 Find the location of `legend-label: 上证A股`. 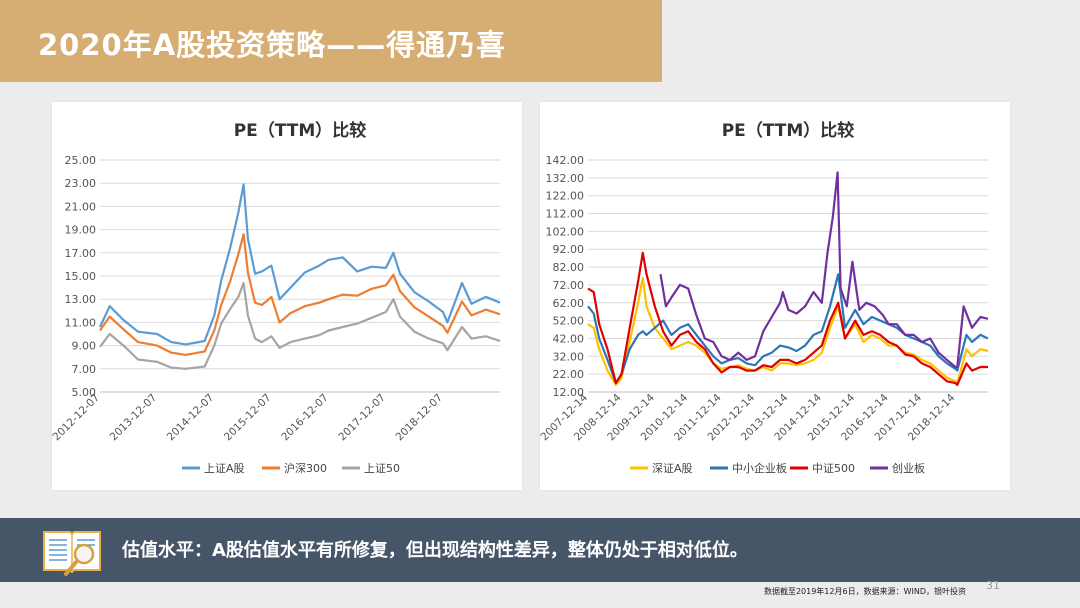

legend-label: 上证A股 is located at coordinates (224, 468).